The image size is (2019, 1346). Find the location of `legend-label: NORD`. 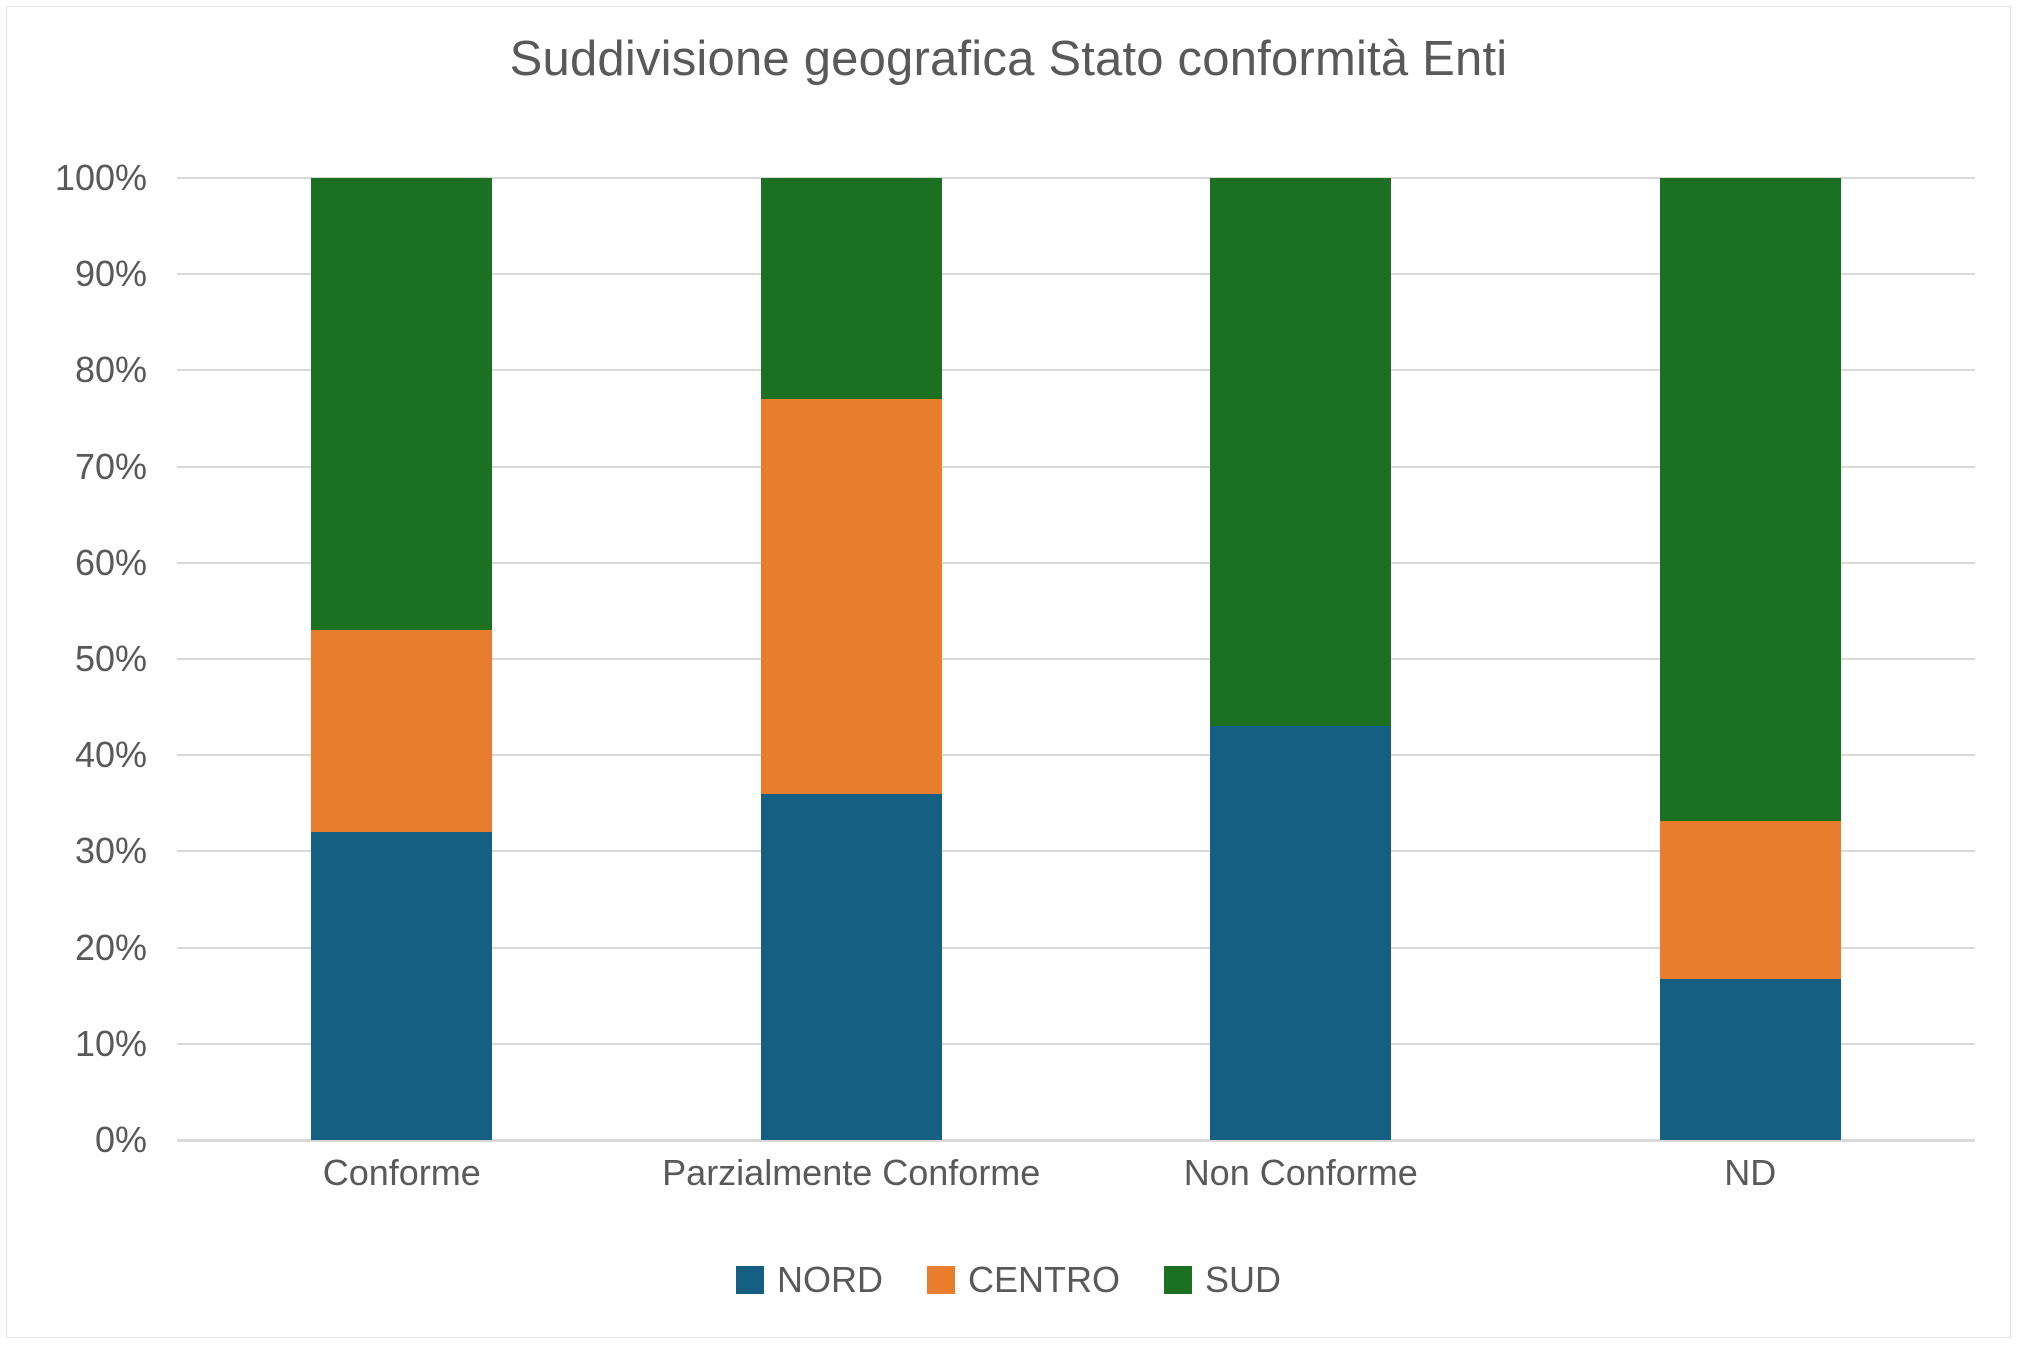

legend-label: NORD is located at coordinates (829, 1279).